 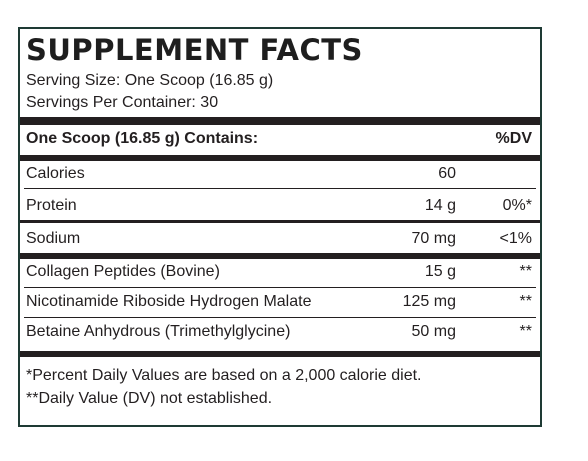 What do you see at coordinates (51, 205) in the screenshot?
I see `nutrient-name: Protein` at bounding box center [51, 205].